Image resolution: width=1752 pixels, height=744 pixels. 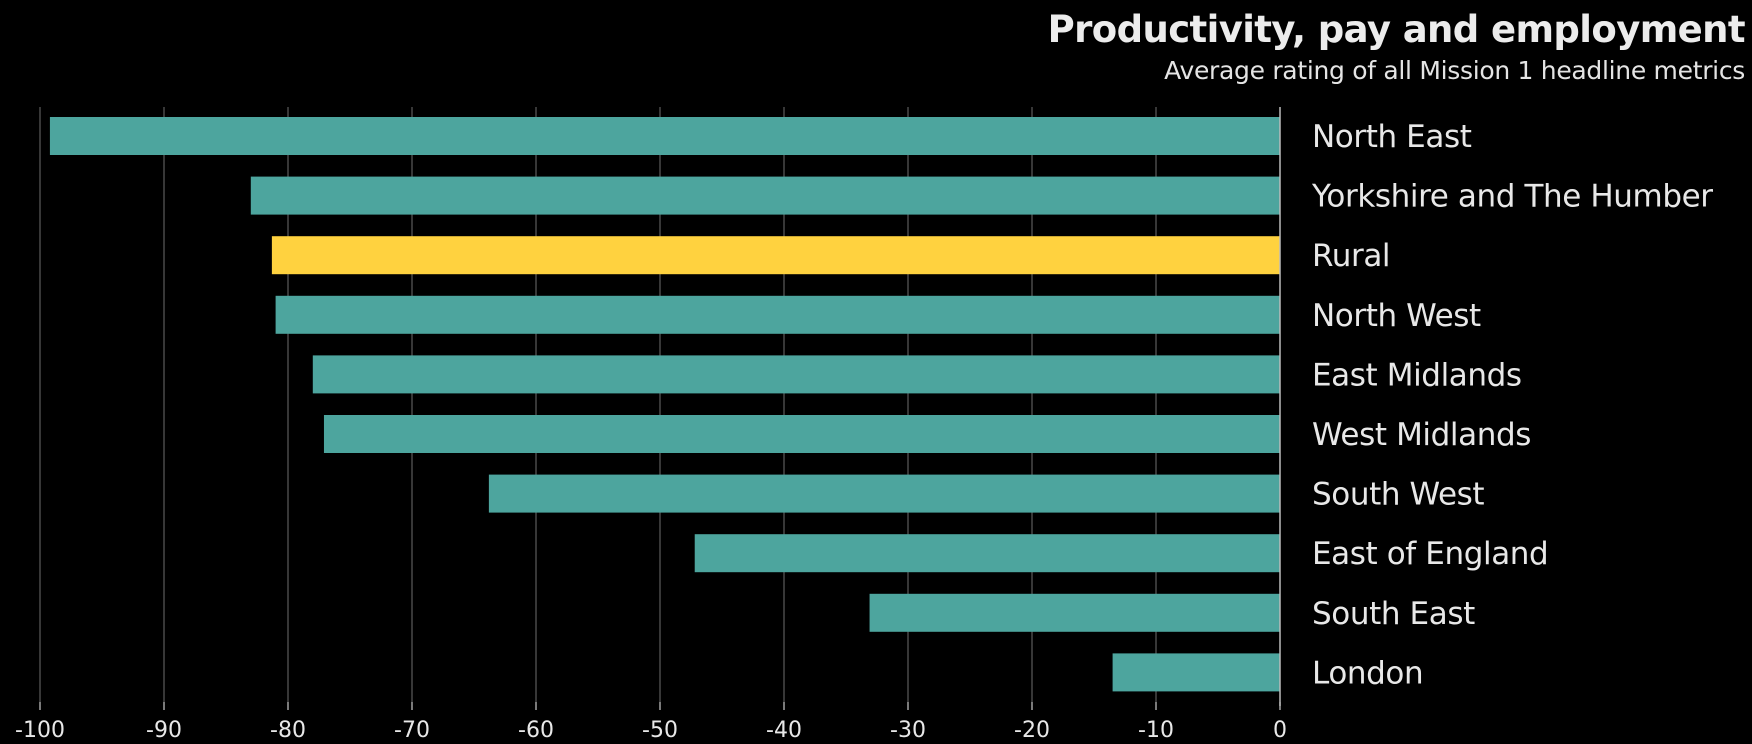 I want to click on category-label: North West, so click(x=1396, y=316).